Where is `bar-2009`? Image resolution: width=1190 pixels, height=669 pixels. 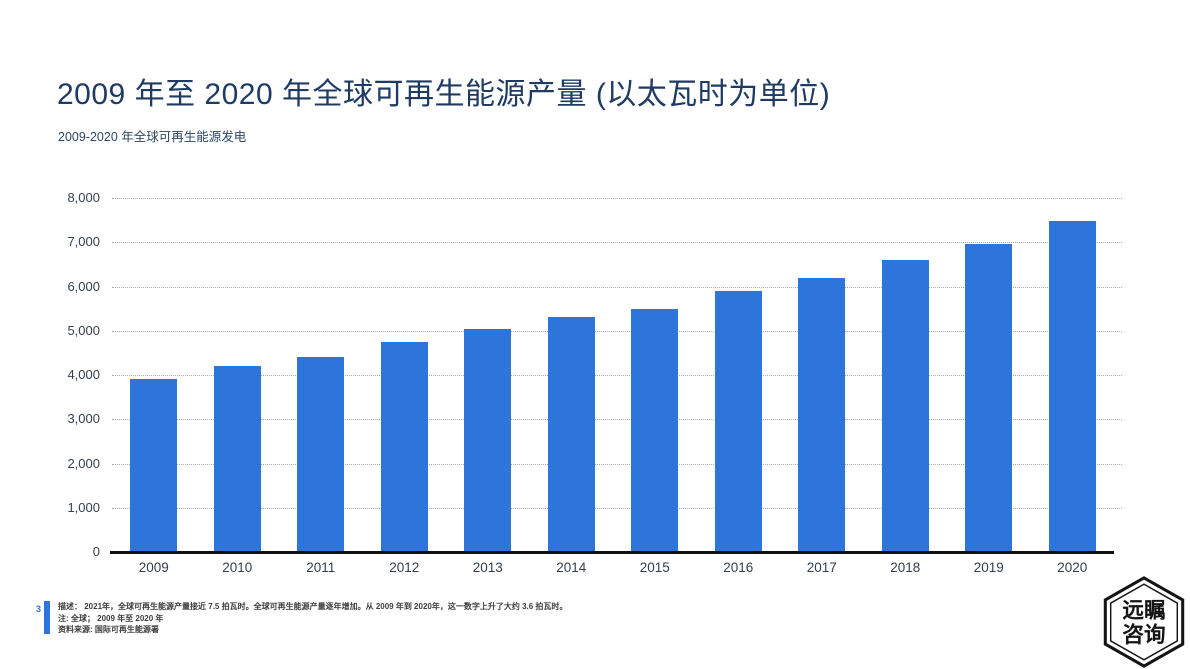
bar-2009 is located at coordinates (154, 465).